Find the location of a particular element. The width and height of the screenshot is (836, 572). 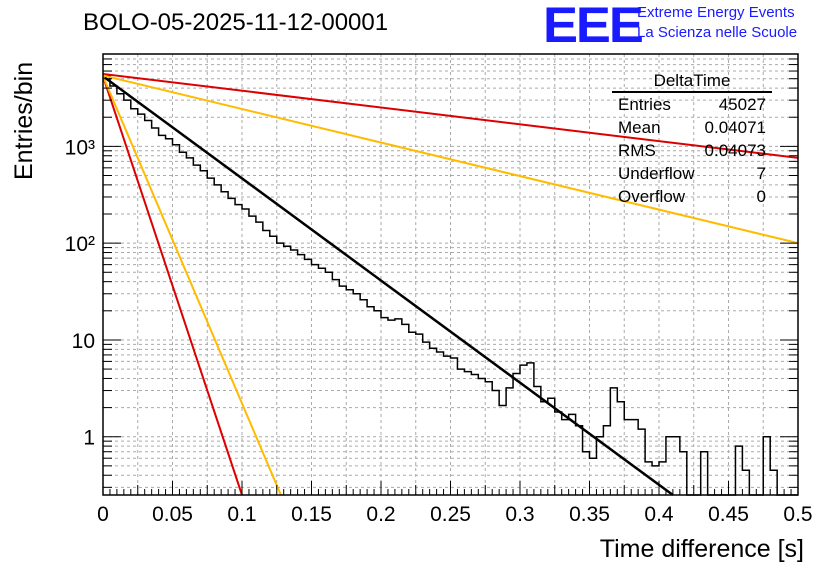

stats-label: Underflow is located at coordinates (656, 173).